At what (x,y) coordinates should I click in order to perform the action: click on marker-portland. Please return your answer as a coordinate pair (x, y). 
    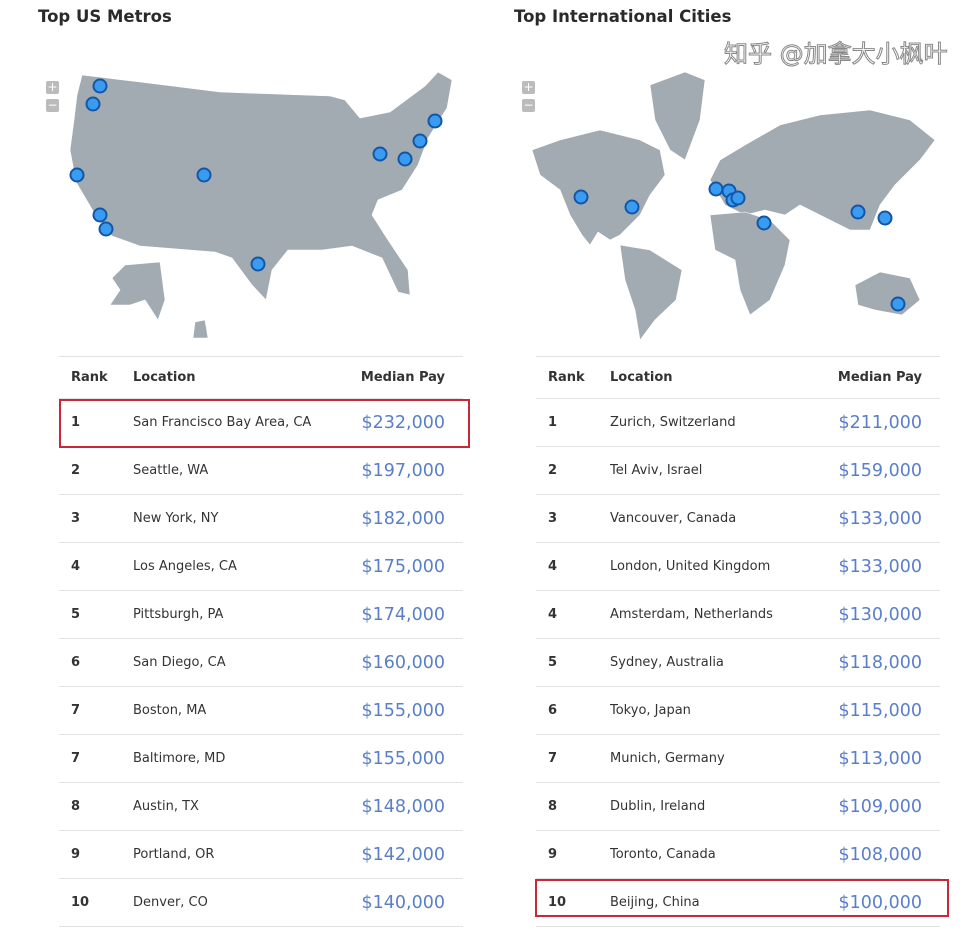
    Looking at the image, I should click on (93, 104).